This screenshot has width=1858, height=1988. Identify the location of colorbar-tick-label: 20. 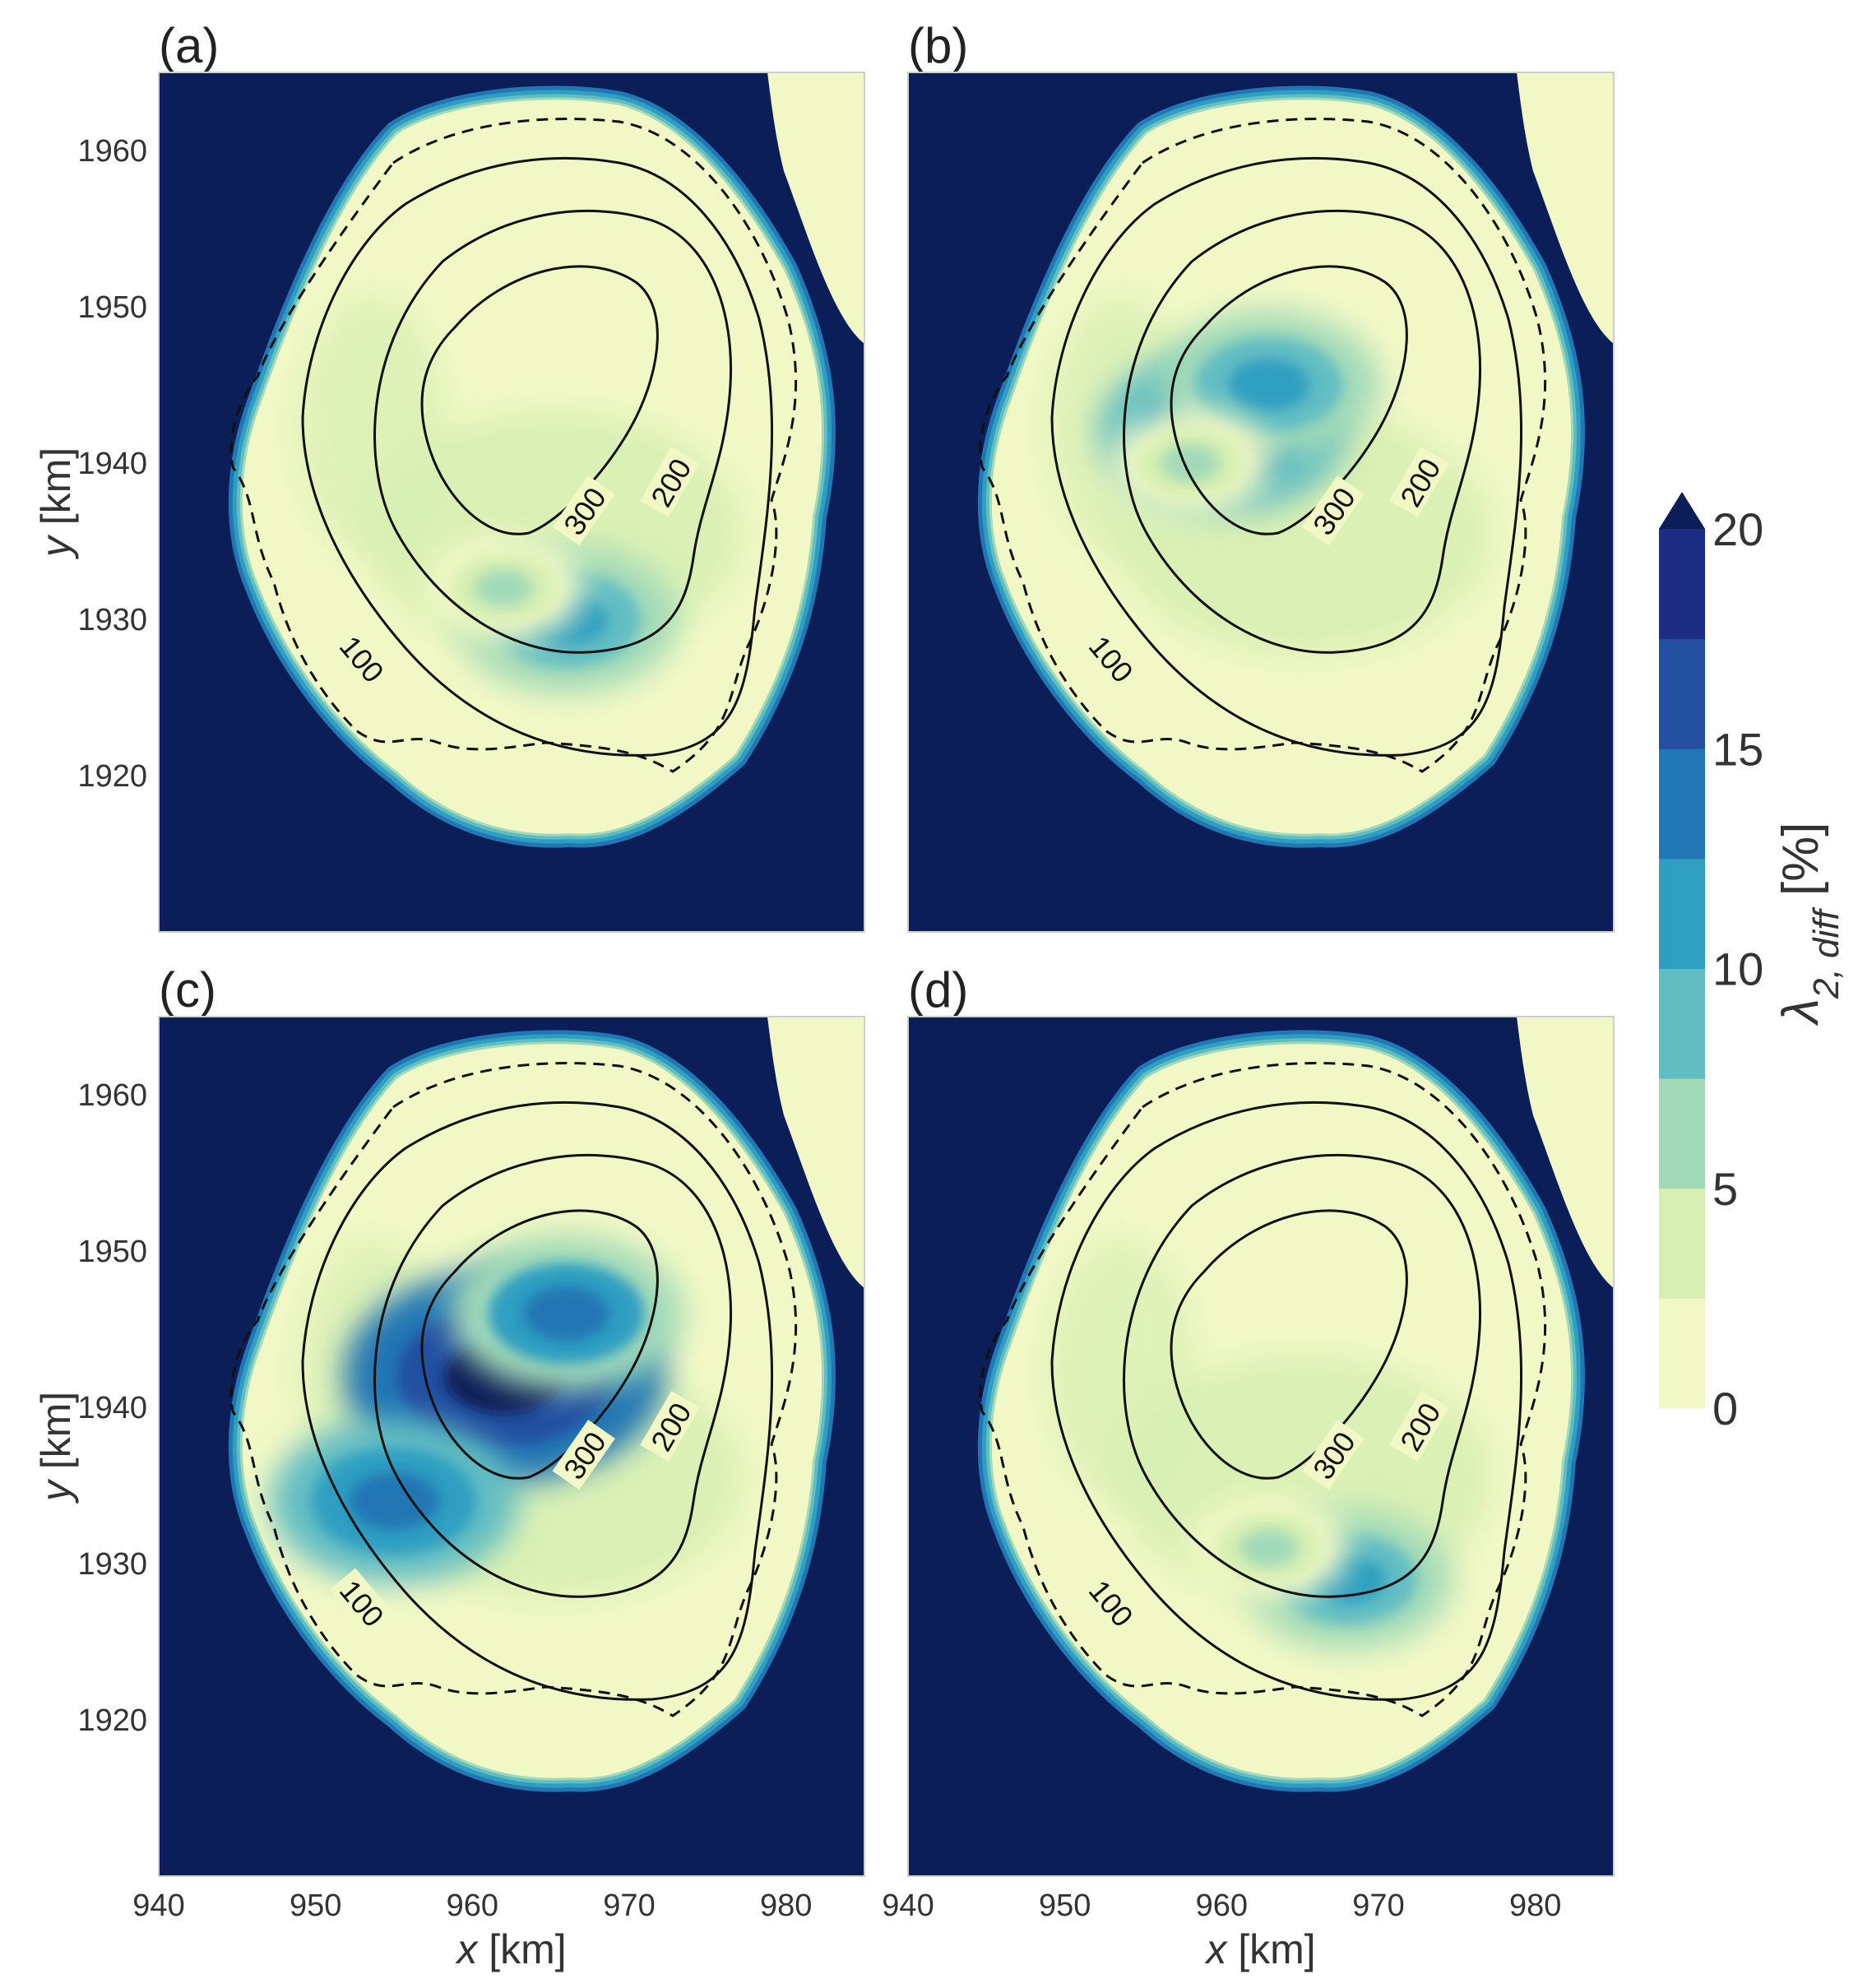
(1738, 529).